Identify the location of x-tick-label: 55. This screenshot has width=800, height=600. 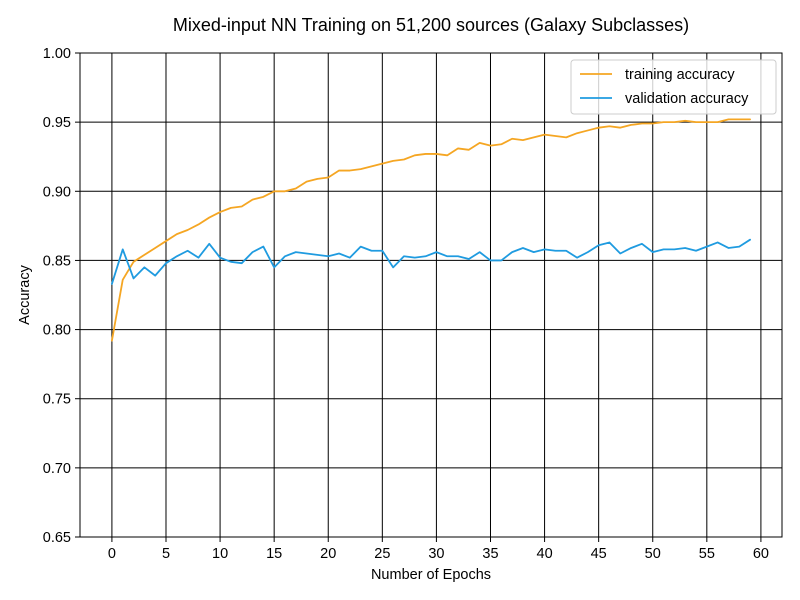
(707, 554).